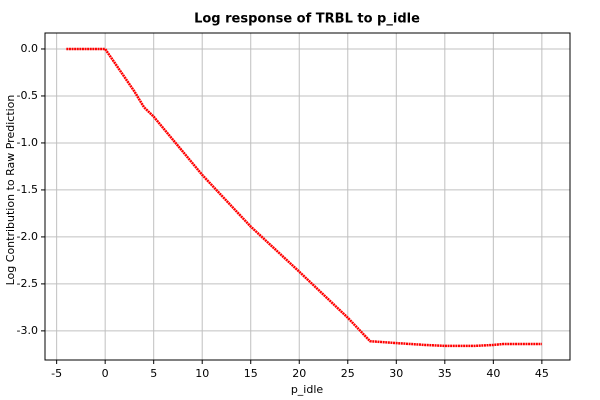 This screenshot has width=600, height=400. What do you see at coordinates (202, 373) in the screenshot?
I see `x-tick-label: 10` at bounding box center [202, 373].